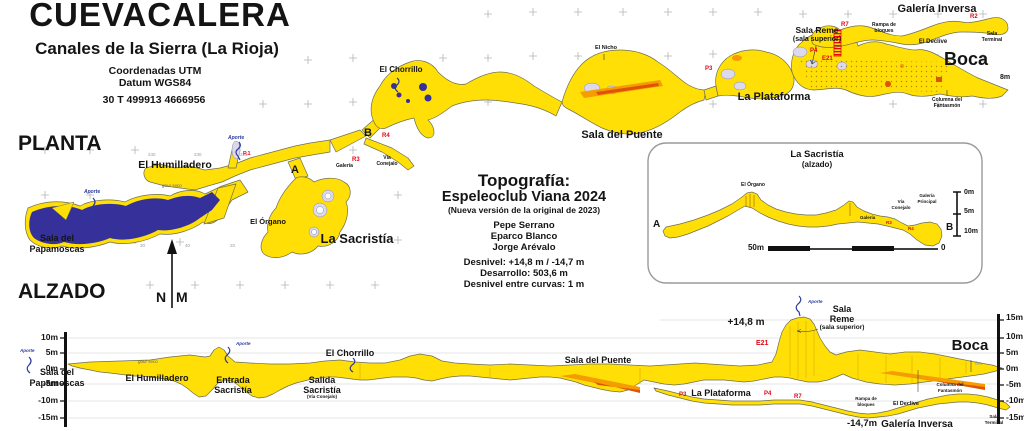  Describe the element at coordinates (62, 291) in the screenshot. I see `elevation-heading: ALZADO` at that location.